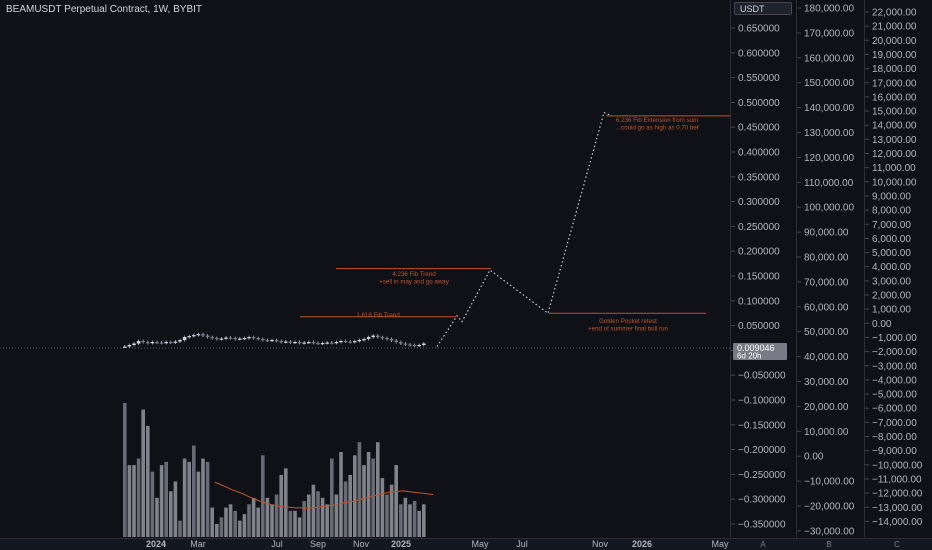 The image size is (932, 550). Describe the element at coordinates (894, 352) in the screenshot. I see `axis-c-tick-label: −2,000.00` at that location.